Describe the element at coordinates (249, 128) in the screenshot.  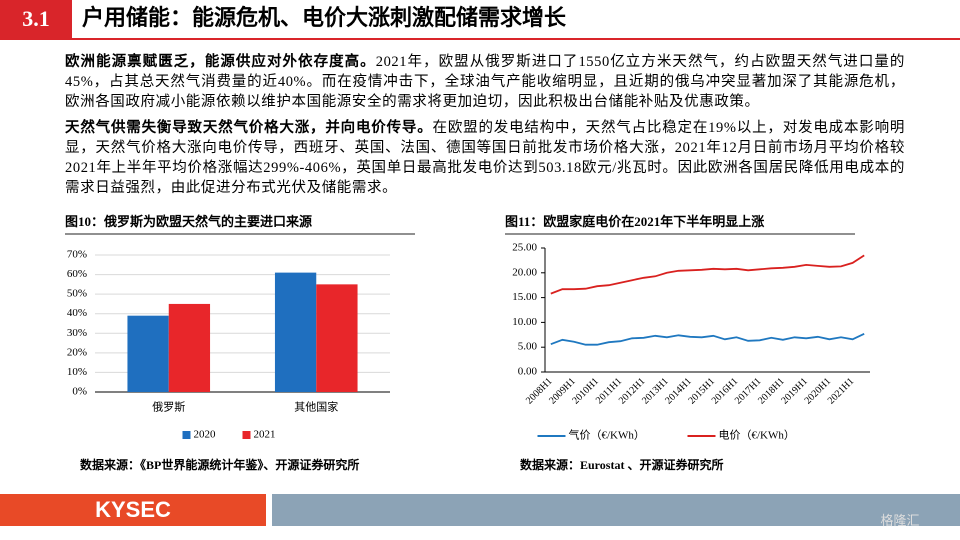
I see `paragraph-lead: 天然气供需失衡导致天然气价格大涨，并向电价传导。` at that location.